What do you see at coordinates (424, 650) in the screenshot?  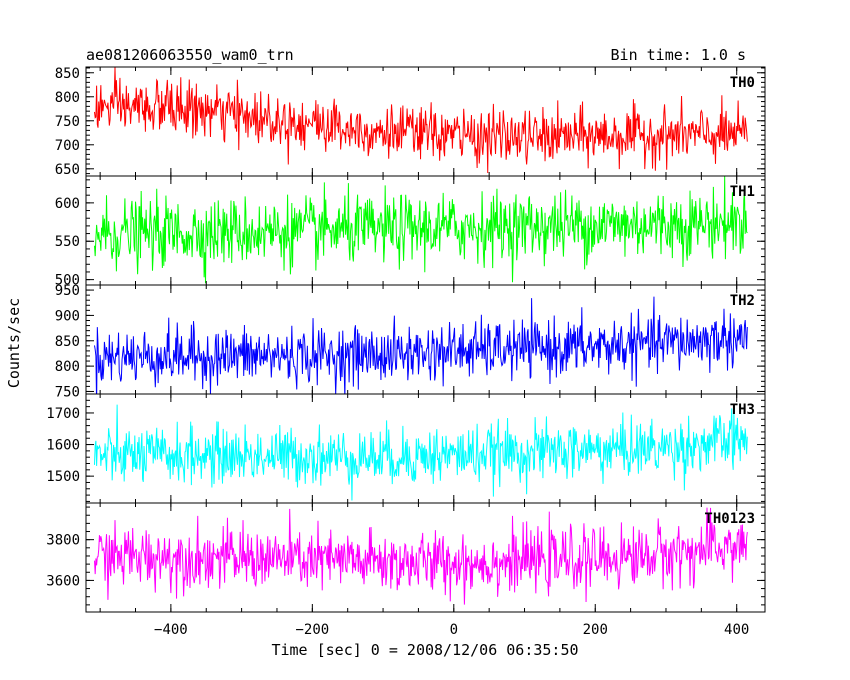 I see `x-axis-label: Time [sec] 0 = 2008/12/06 06:35:50` at bounding box center [424, 650].